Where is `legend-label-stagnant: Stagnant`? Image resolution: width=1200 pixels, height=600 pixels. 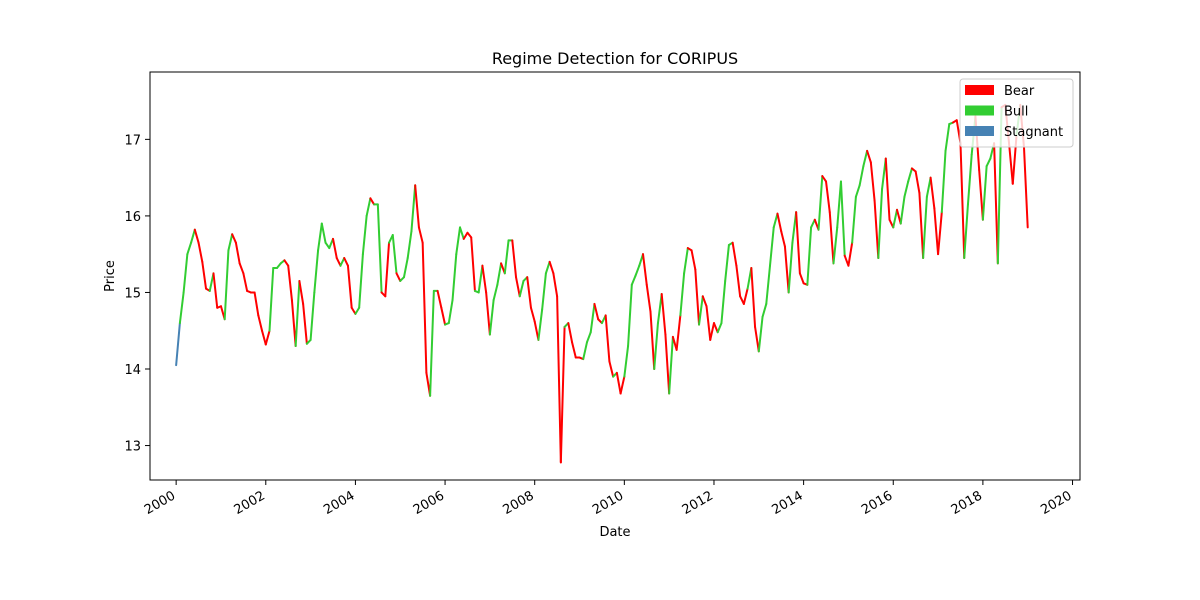 legend-label-stagnant: Stagnant is located at coordinates (1033, 132).